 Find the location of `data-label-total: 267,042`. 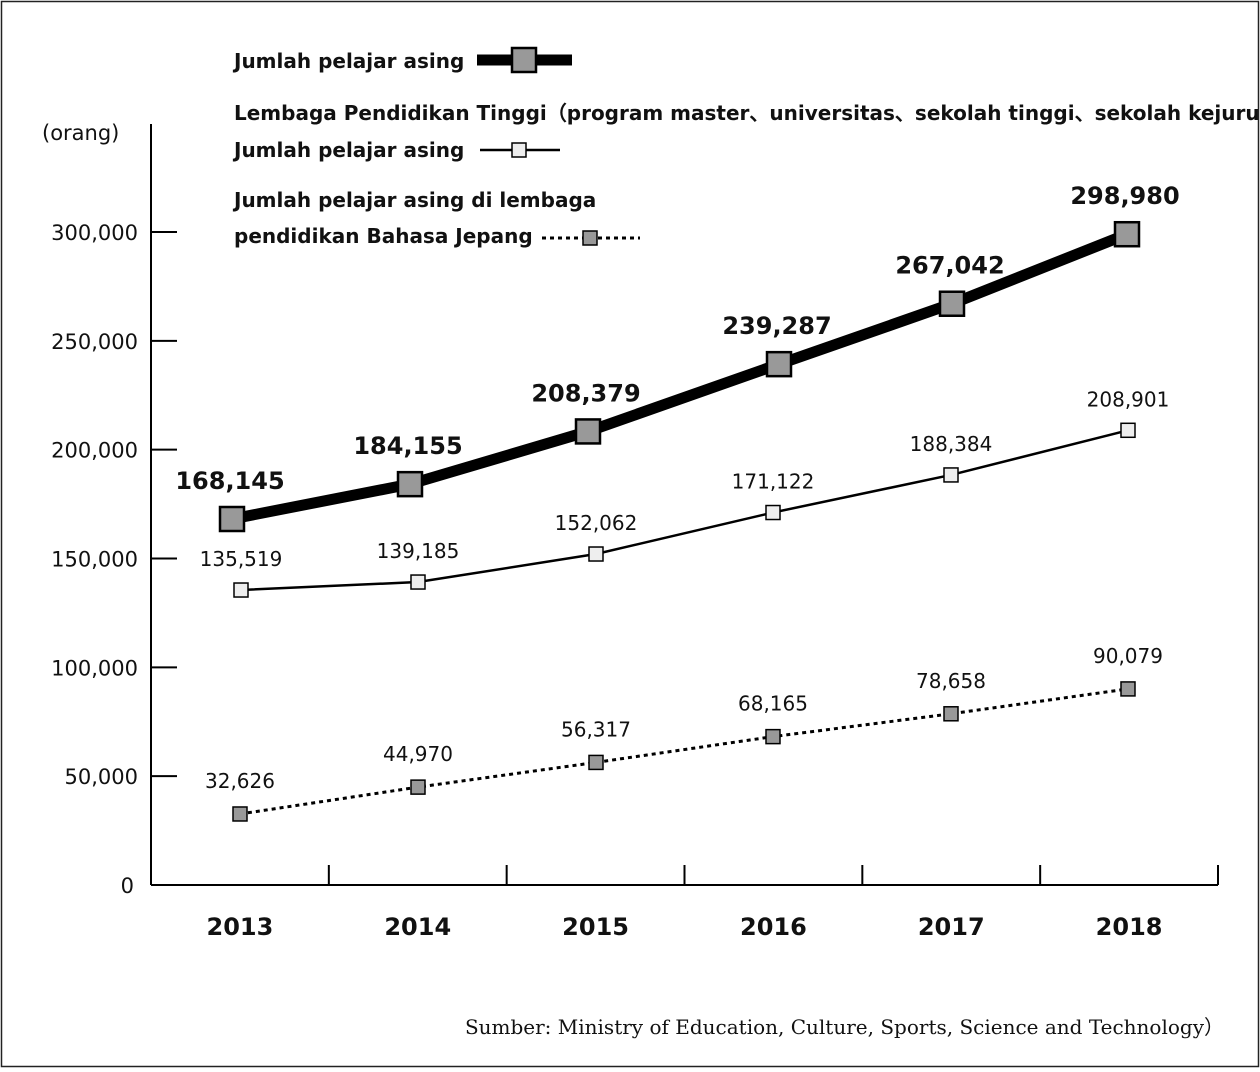

data-label-total: 267,042 is located at coordinates (949, 266).